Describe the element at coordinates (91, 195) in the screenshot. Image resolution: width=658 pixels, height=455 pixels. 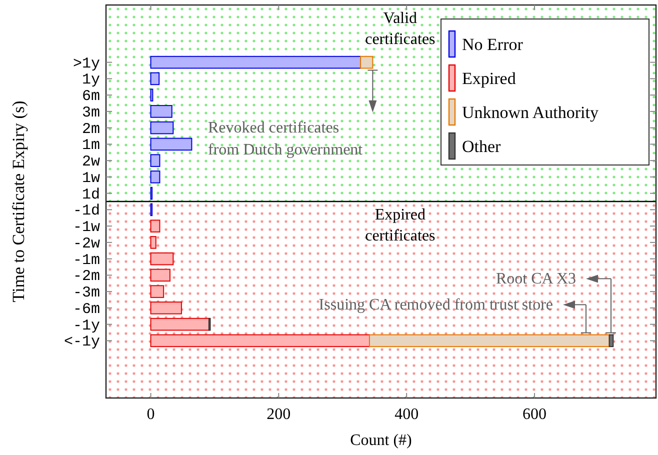
I see `y-tick-label: 1d` at that location.